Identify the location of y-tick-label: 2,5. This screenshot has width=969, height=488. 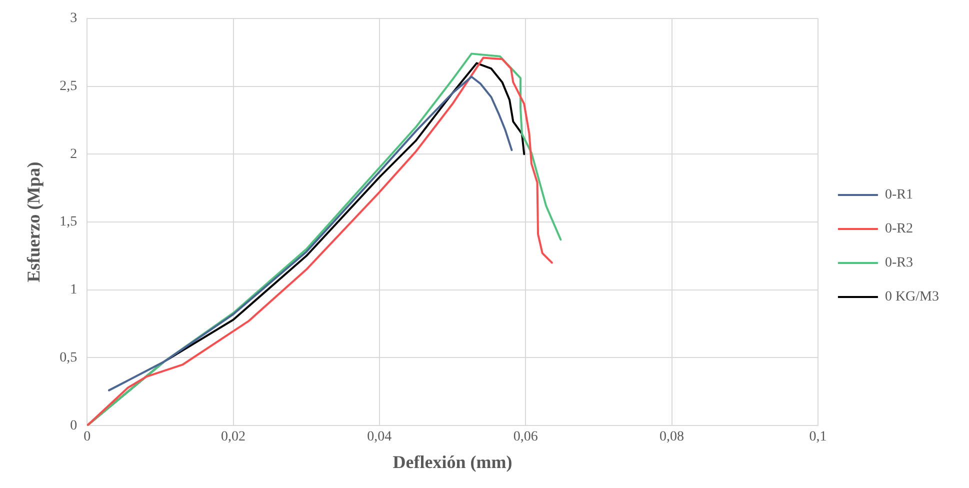
(69, 86).